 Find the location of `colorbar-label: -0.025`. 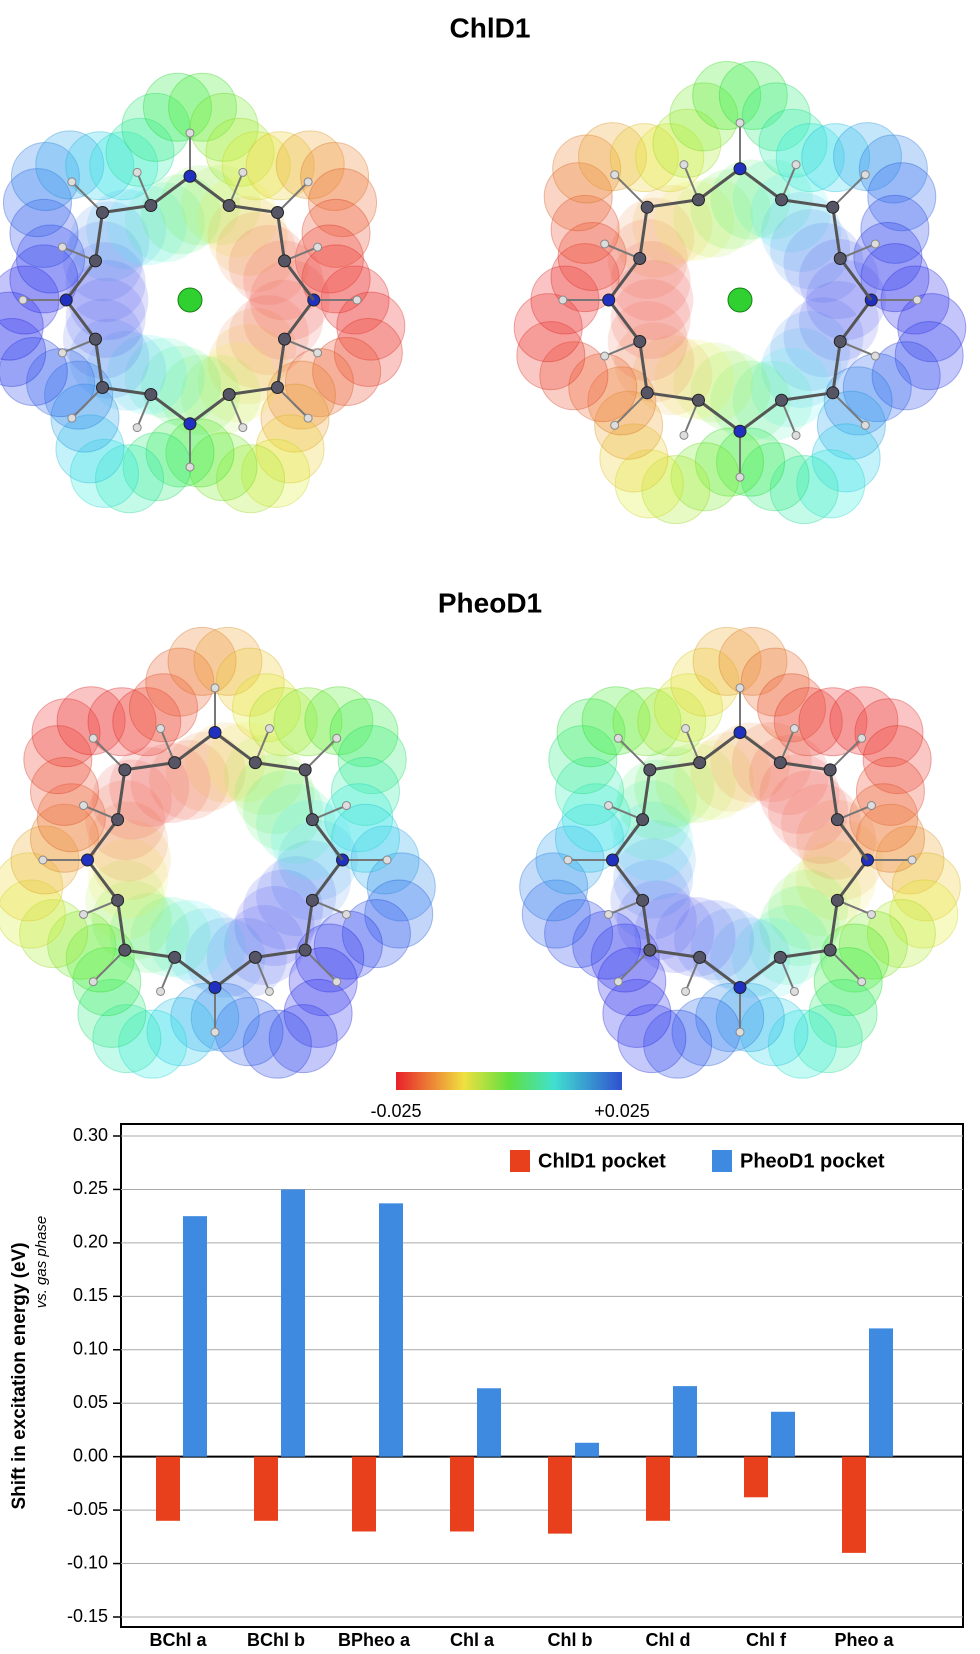

colorbar-label: -0.025 is located at coordinates (395, 1111).